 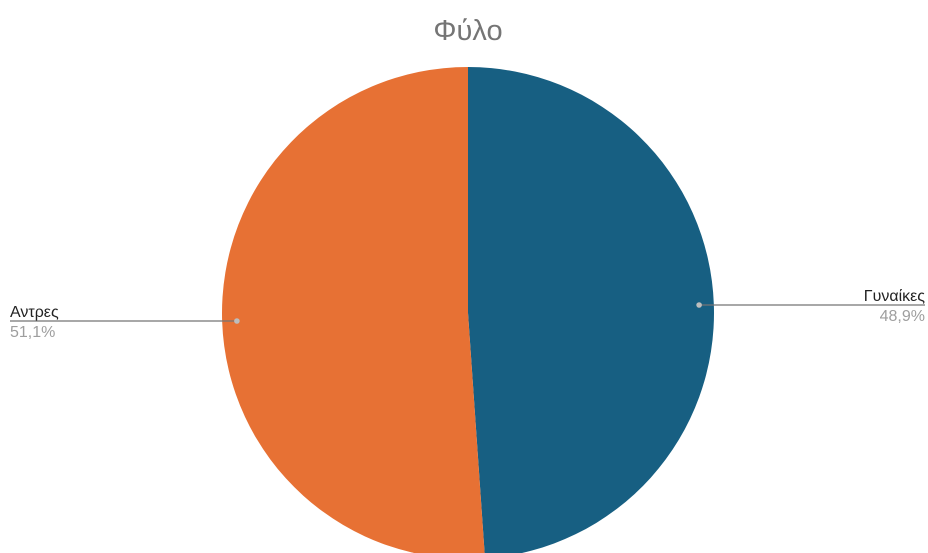 What do you see at coordinates (467, 31) in the screenshot?
I see `chart-title: Φύλο` at bounding box center [467, 31].